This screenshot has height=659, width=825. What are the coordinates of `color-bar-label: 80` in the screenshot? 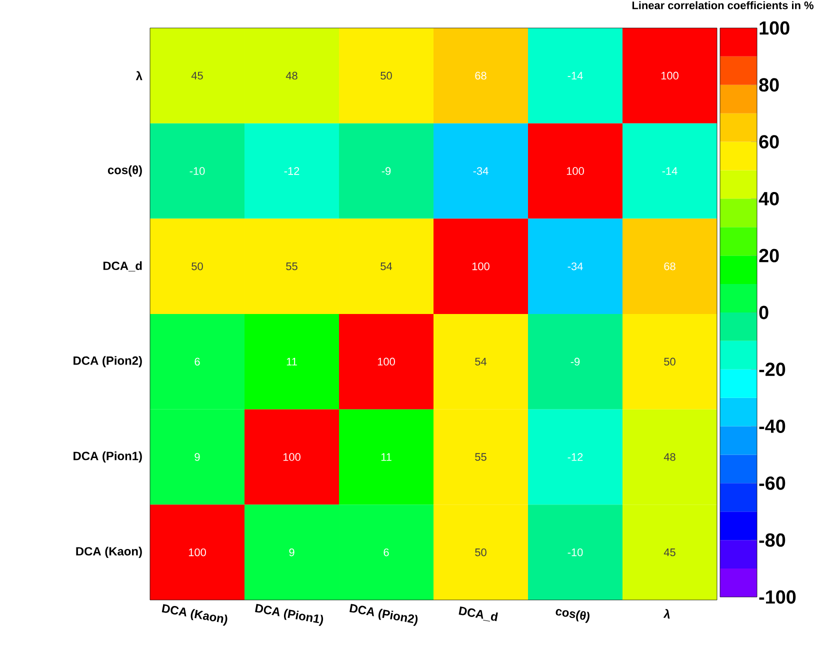 It's located at (769, 85).